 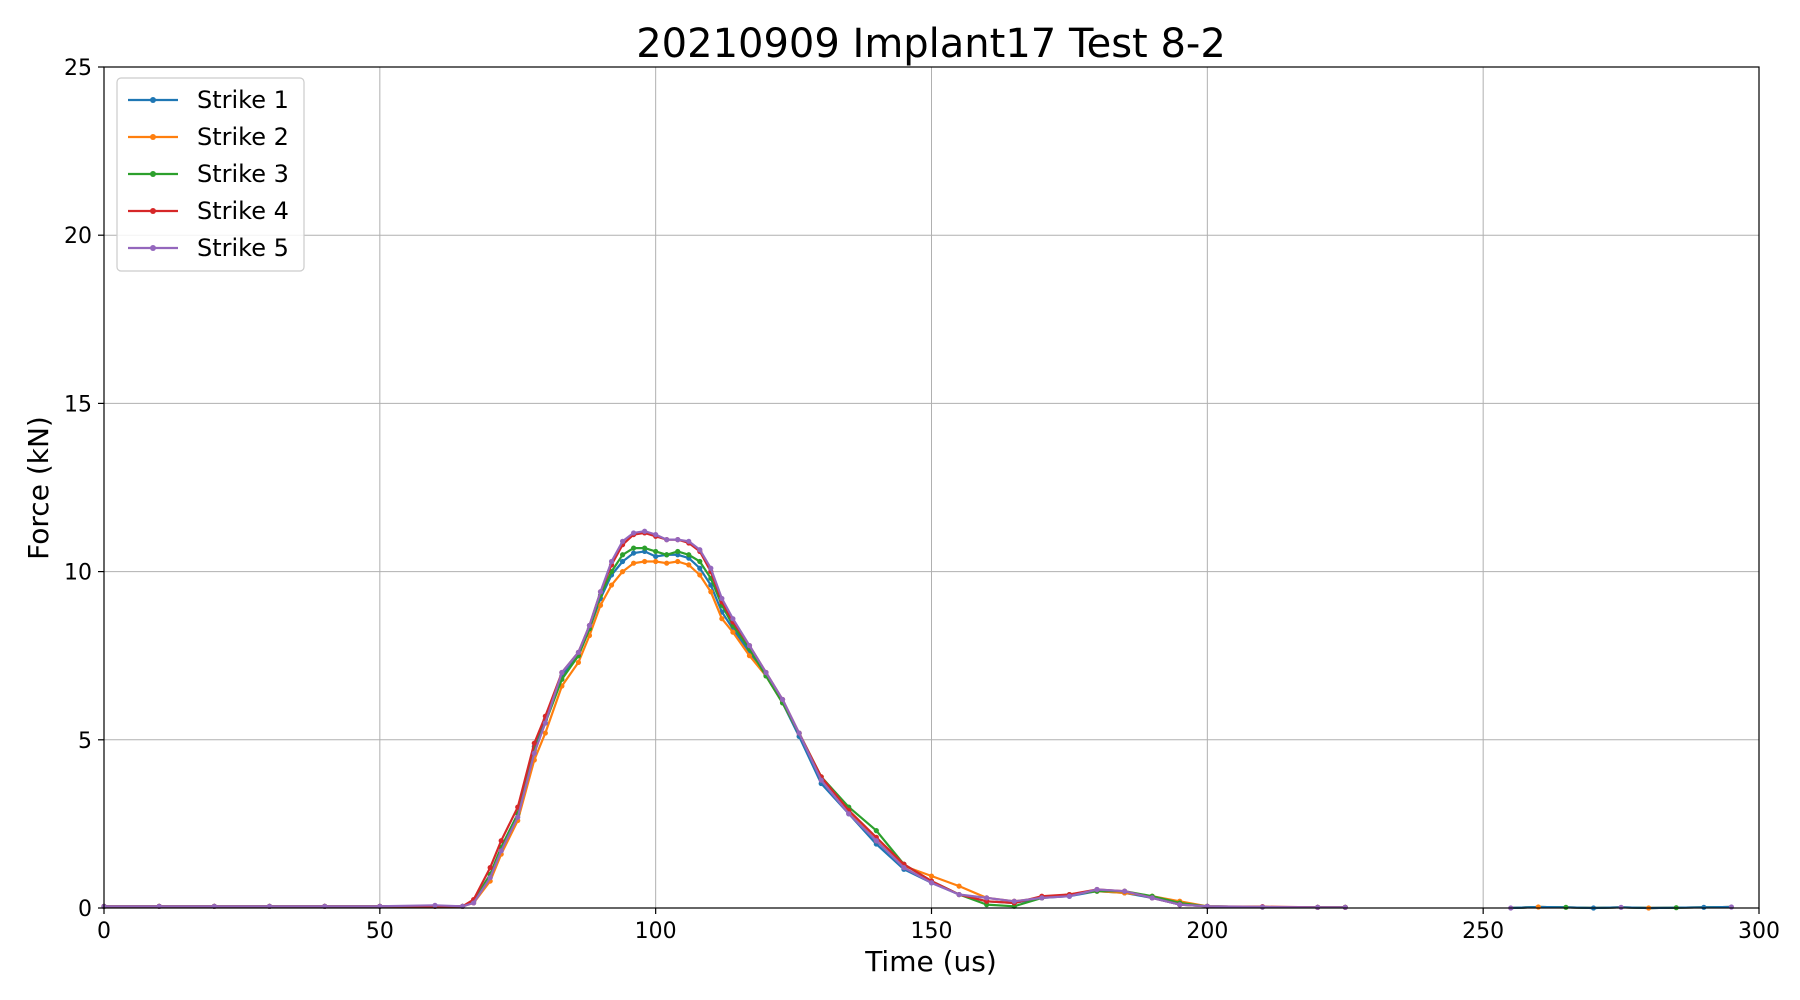 I want to click on x-tick-label: 100, so click(x=656, y=931).